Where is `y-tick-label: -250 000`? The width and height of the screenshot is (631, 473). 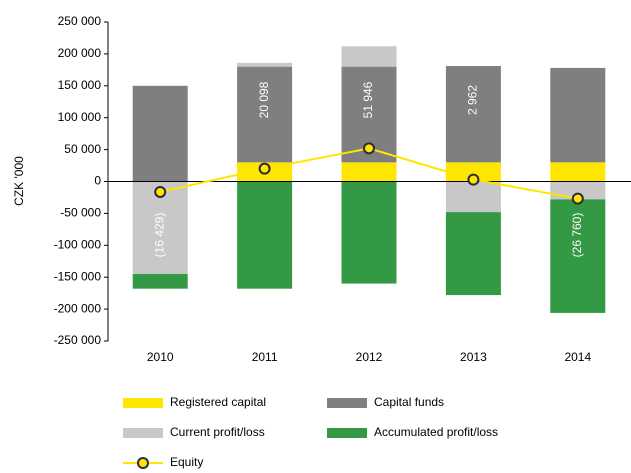 y-tick-label: -250 000 is located at coordinates (78, 340).